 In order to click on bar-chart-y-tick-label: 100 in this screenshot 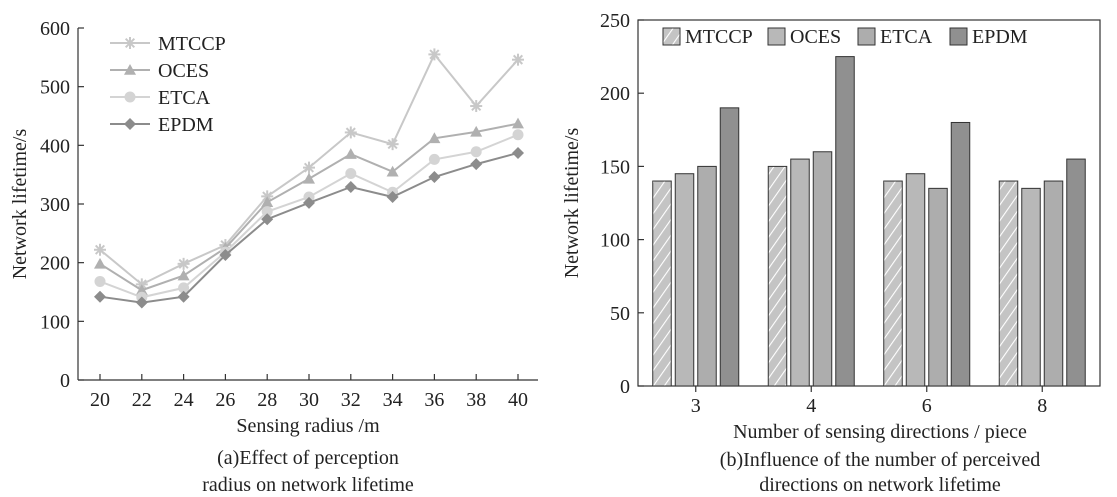, I will do `click(615, 241)`.